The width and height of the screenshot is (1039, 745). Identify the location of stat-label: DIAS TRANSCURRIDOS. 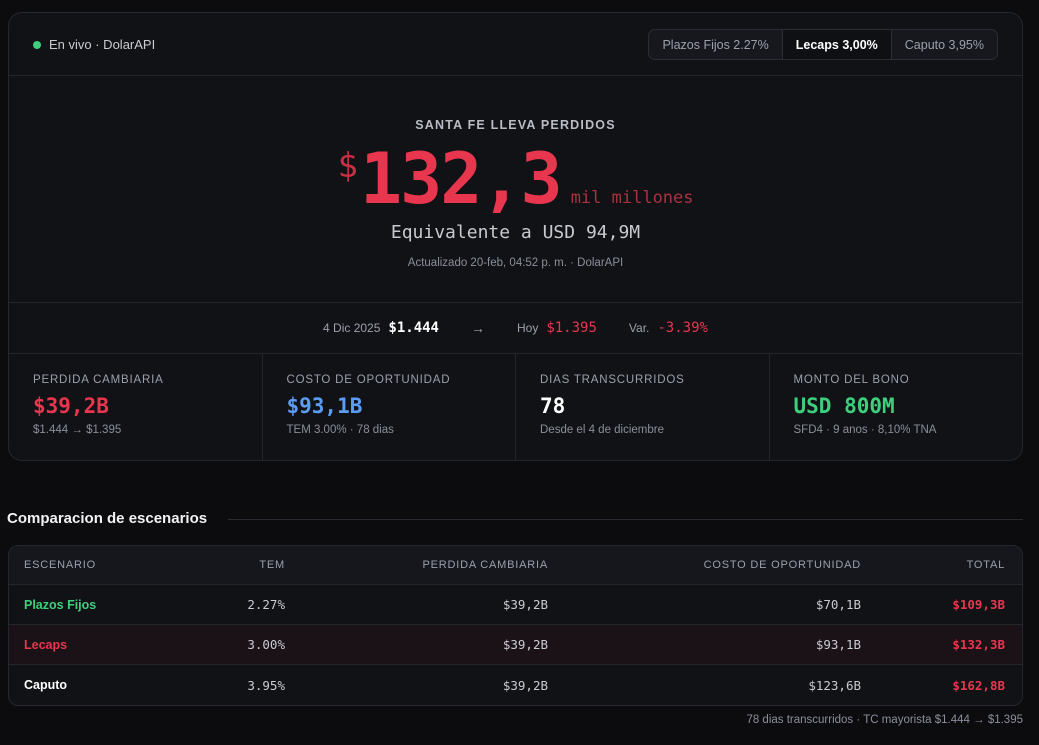
(612, 380).